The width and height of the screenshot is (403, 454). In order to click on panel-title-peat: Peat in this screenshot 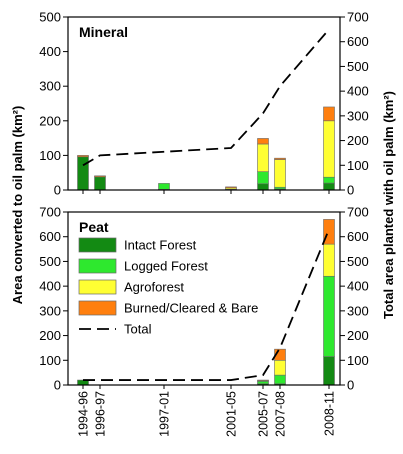, I will do `click(94, 227)`.